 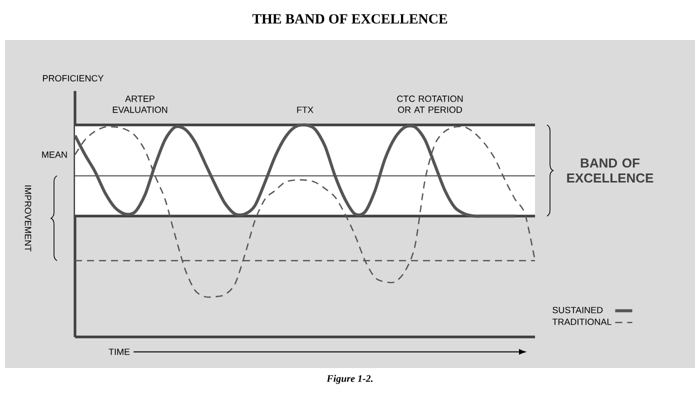 What do you see at coordinates (349, 379) in the screenshot?
I see `caption: Figure 1-2.` at bounding box center [349, 379].